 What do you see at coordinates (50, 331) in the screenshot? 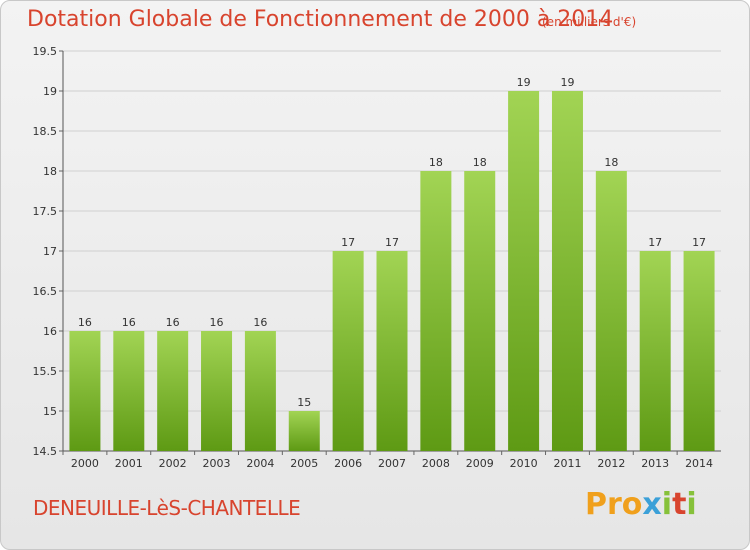
I see `y-tick-label: 16` at bounding box center [50, 331].